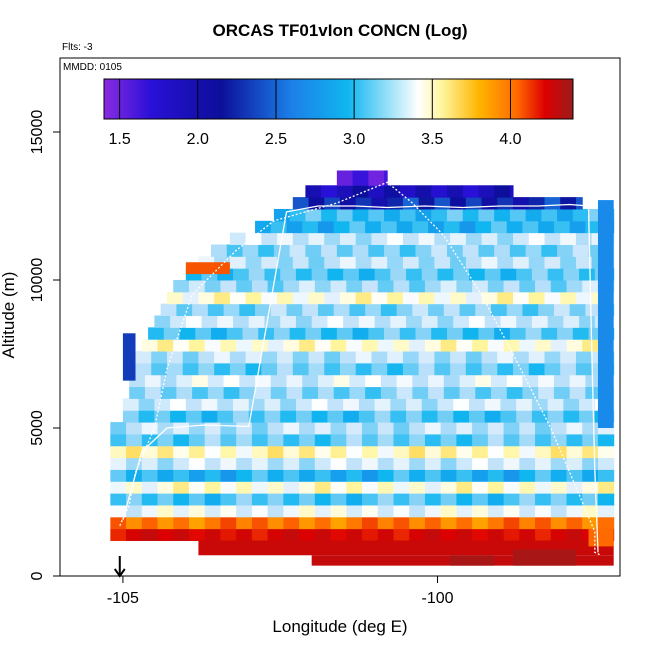 This screenshot has height=650, width=650. I want to click on colorbar-gradient, so click(338, 99).